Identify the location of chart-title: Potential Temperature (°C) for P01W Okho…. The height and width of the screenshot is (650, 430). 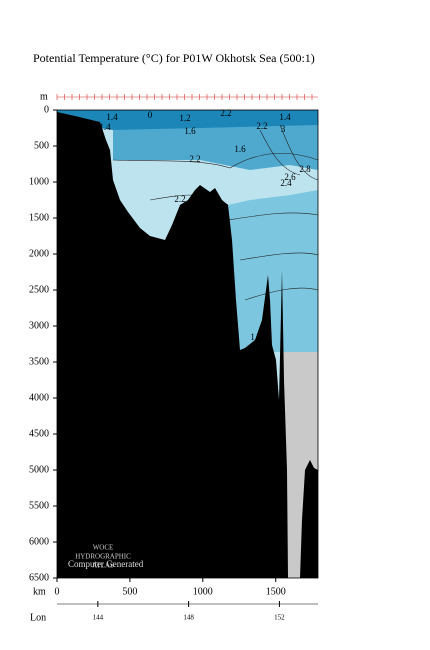
(174, 58).